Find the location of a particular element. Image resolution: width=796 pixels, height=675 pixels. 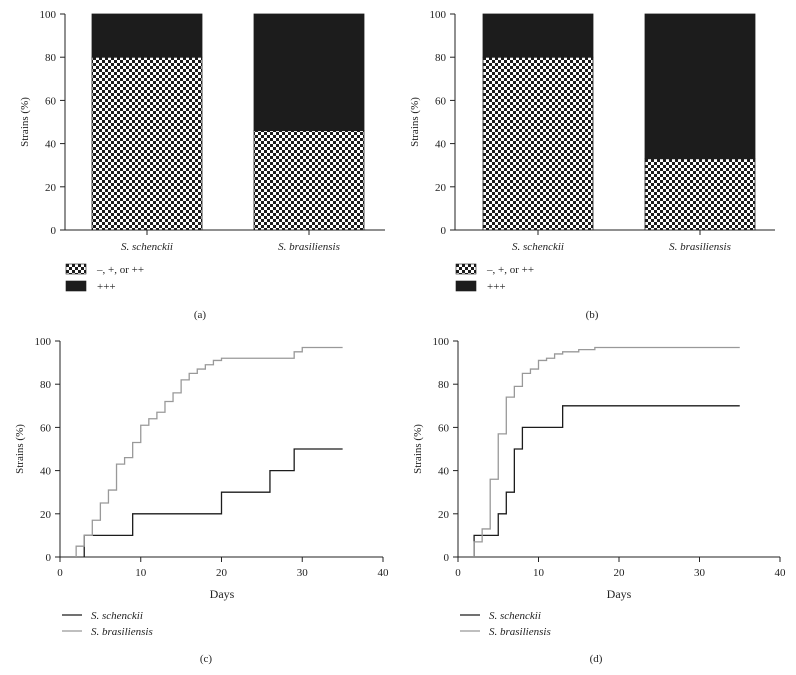

panel-label: (b) is located at coordinates (592, 315).